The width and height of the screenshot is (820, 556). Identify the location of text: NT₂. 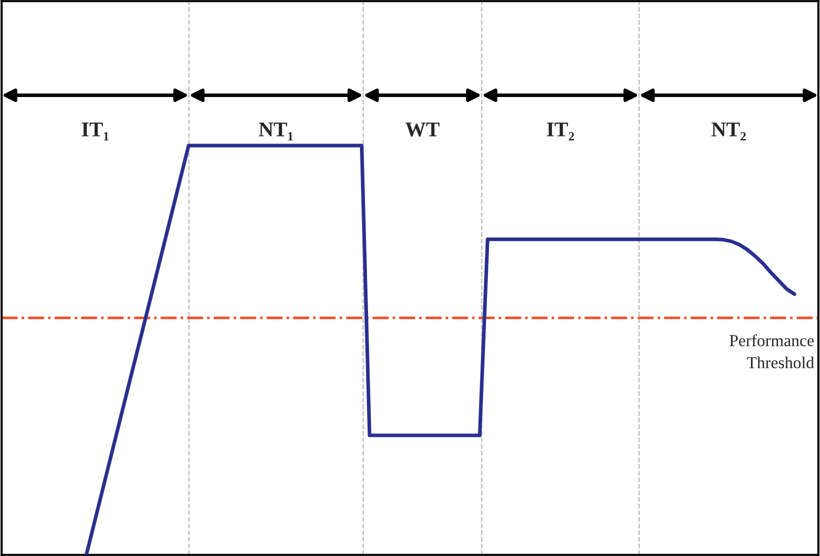
(729, 131).